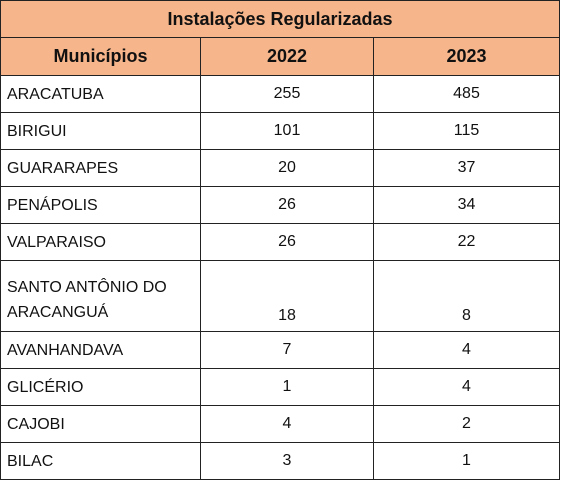 The image size is (568, 498). I want to click on header-row: Municípios 2022 2023, so click(280, 56).